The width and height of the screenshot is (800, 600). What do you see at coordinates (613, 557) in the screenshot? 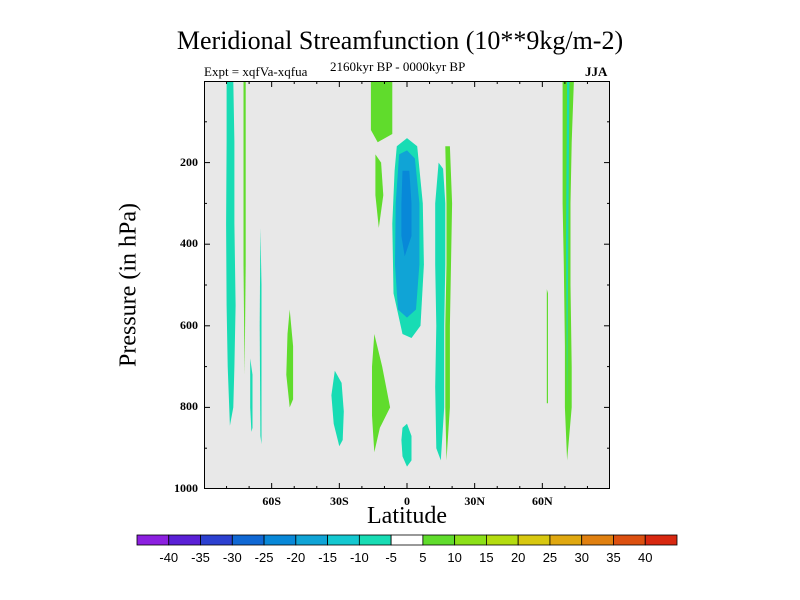
I see `colorbar-label: 35` at bounding box center [613, 557].